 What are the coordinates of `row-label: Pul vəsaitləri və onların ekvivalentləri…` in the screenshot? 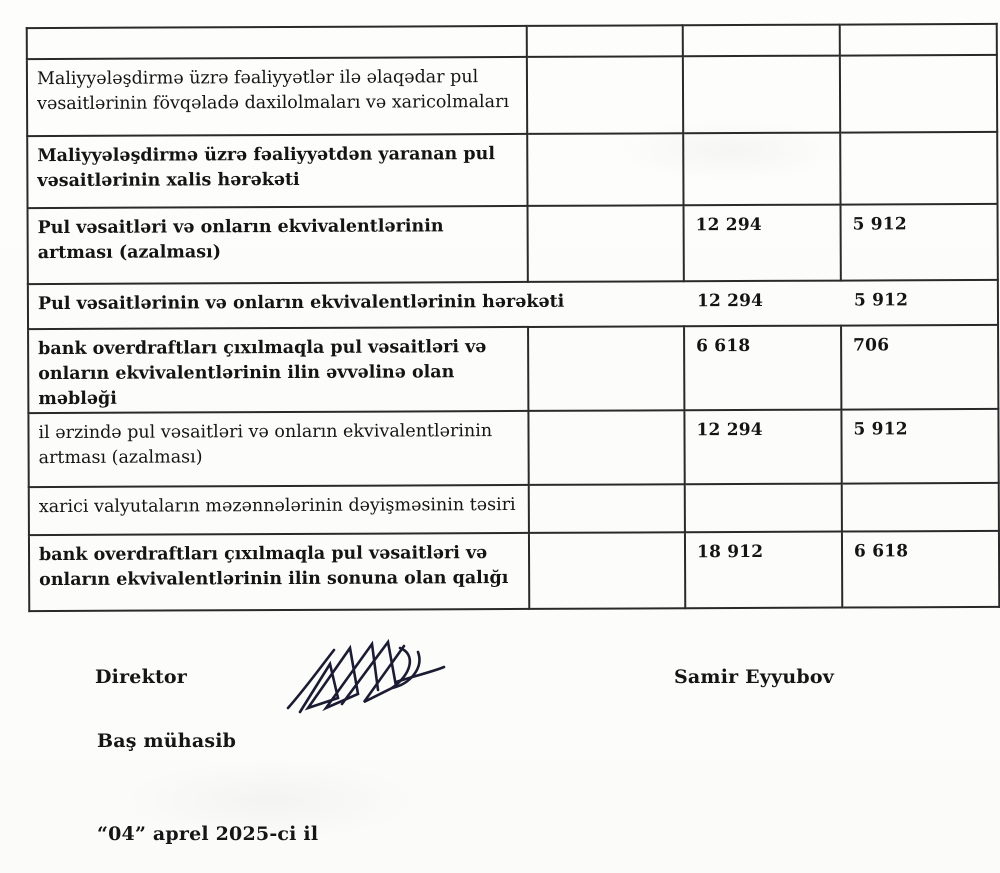 It's located at (277, 245).